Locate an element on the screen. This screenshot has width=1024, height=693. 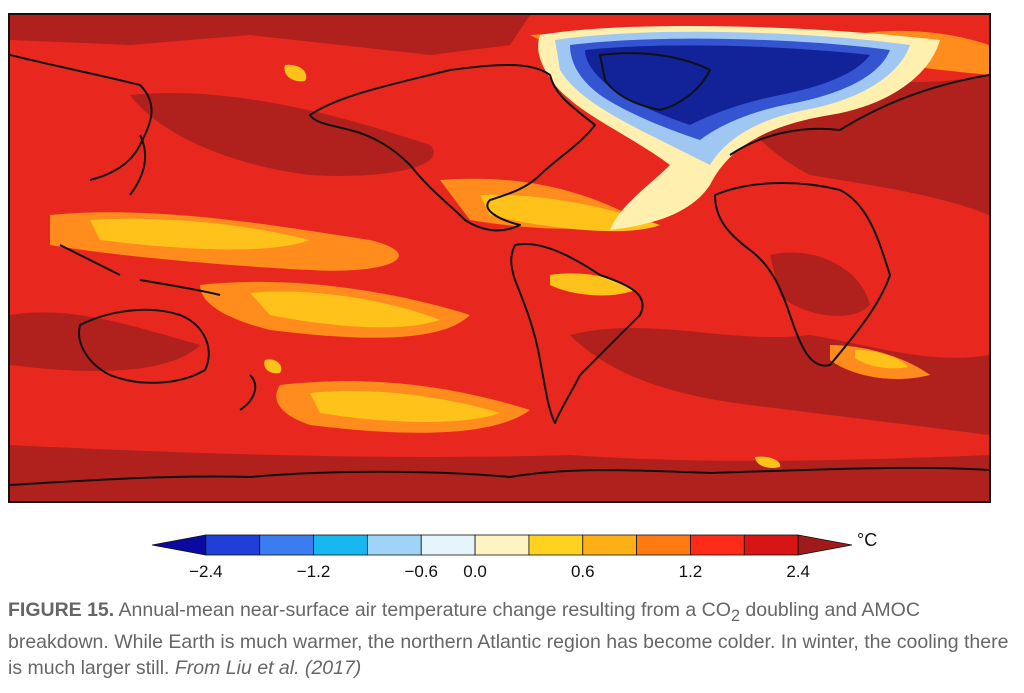
colorbar-unit-label: °C is located at coordinates (867, 540).